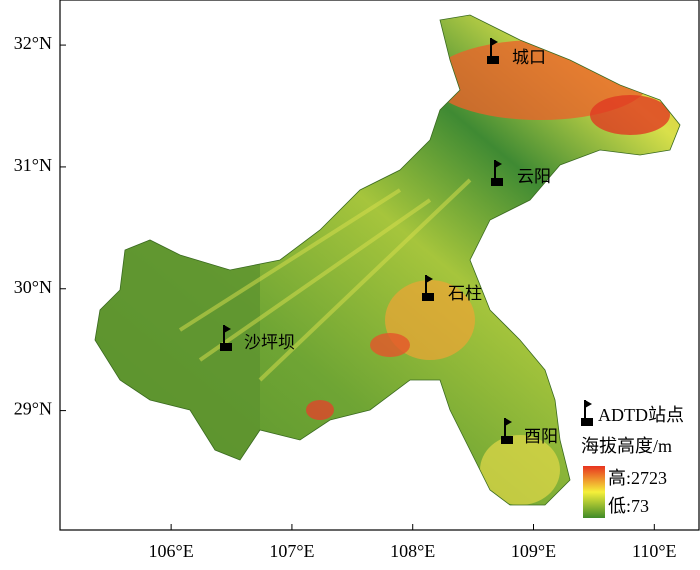 The height and width of the screenshot is (570, 700). What do you see at coordinates (534, 177) in the screenshot?
I see `station-label: 云阳` at bounding box center [534, 177].